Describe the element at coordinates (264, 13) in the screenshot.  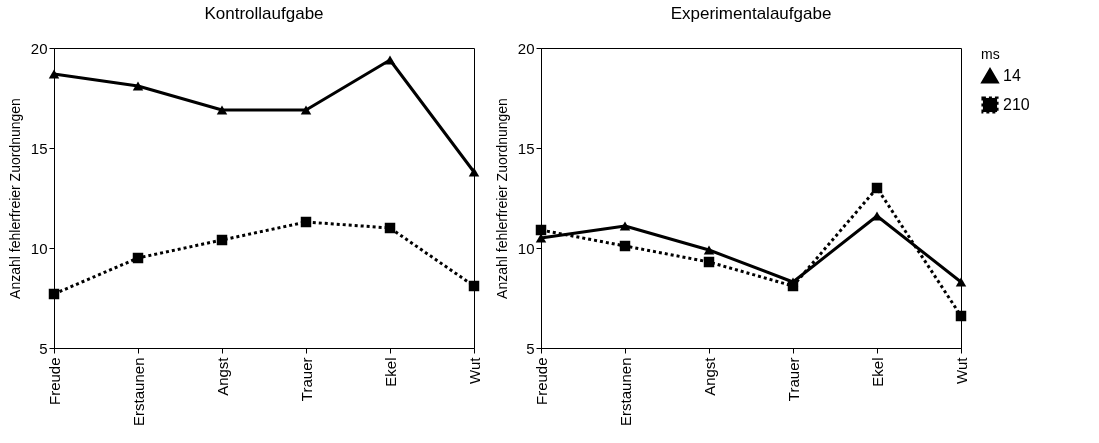
I see `chart-title: Kontrollaufgabe` at that location.